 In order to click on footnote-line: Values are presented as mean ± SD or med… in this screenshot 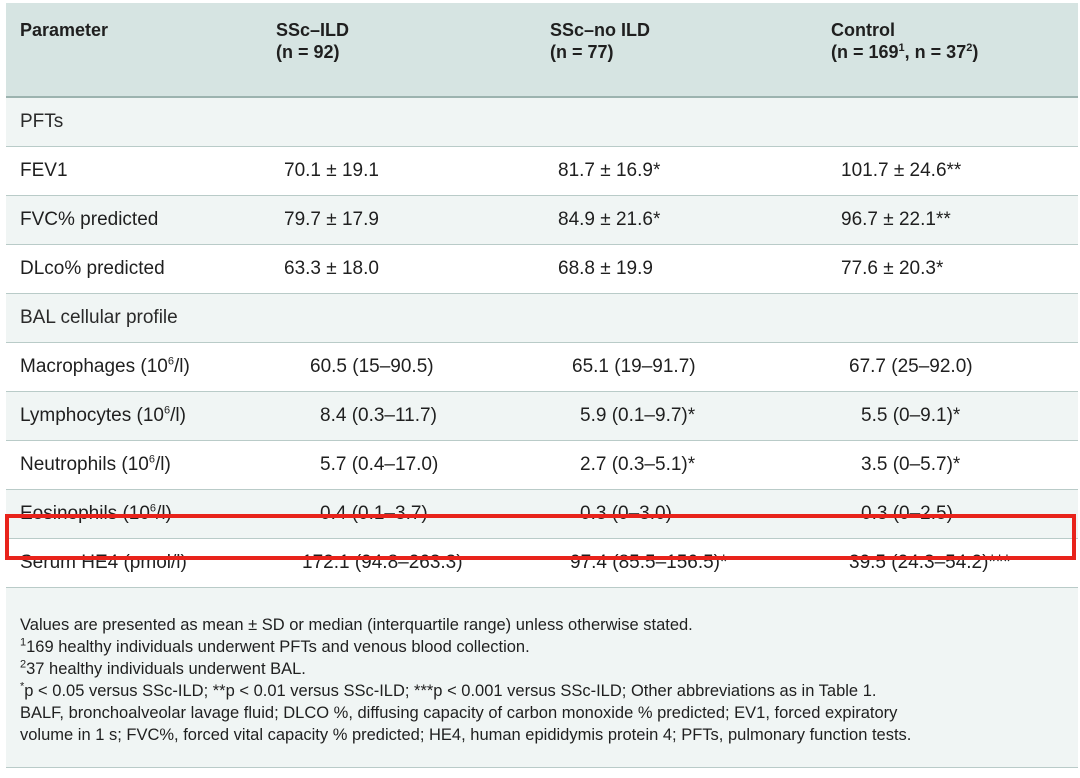, I will do `click(356, 625)`.